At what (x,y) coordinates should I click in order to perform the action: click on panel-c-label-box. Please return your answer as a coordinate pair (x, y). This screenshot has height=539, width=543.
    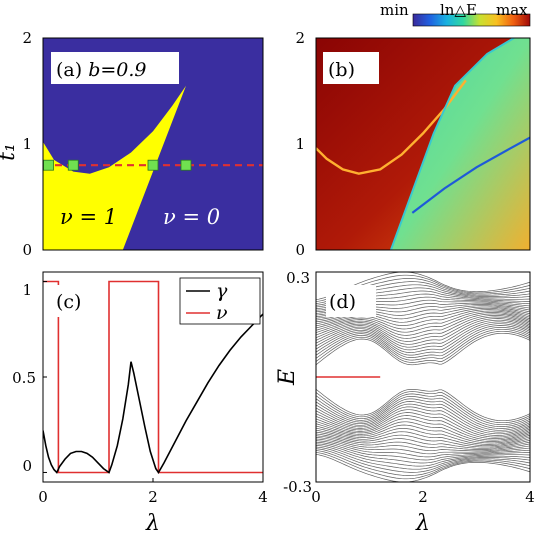
    Looking at the image, I should click on (78, 301).